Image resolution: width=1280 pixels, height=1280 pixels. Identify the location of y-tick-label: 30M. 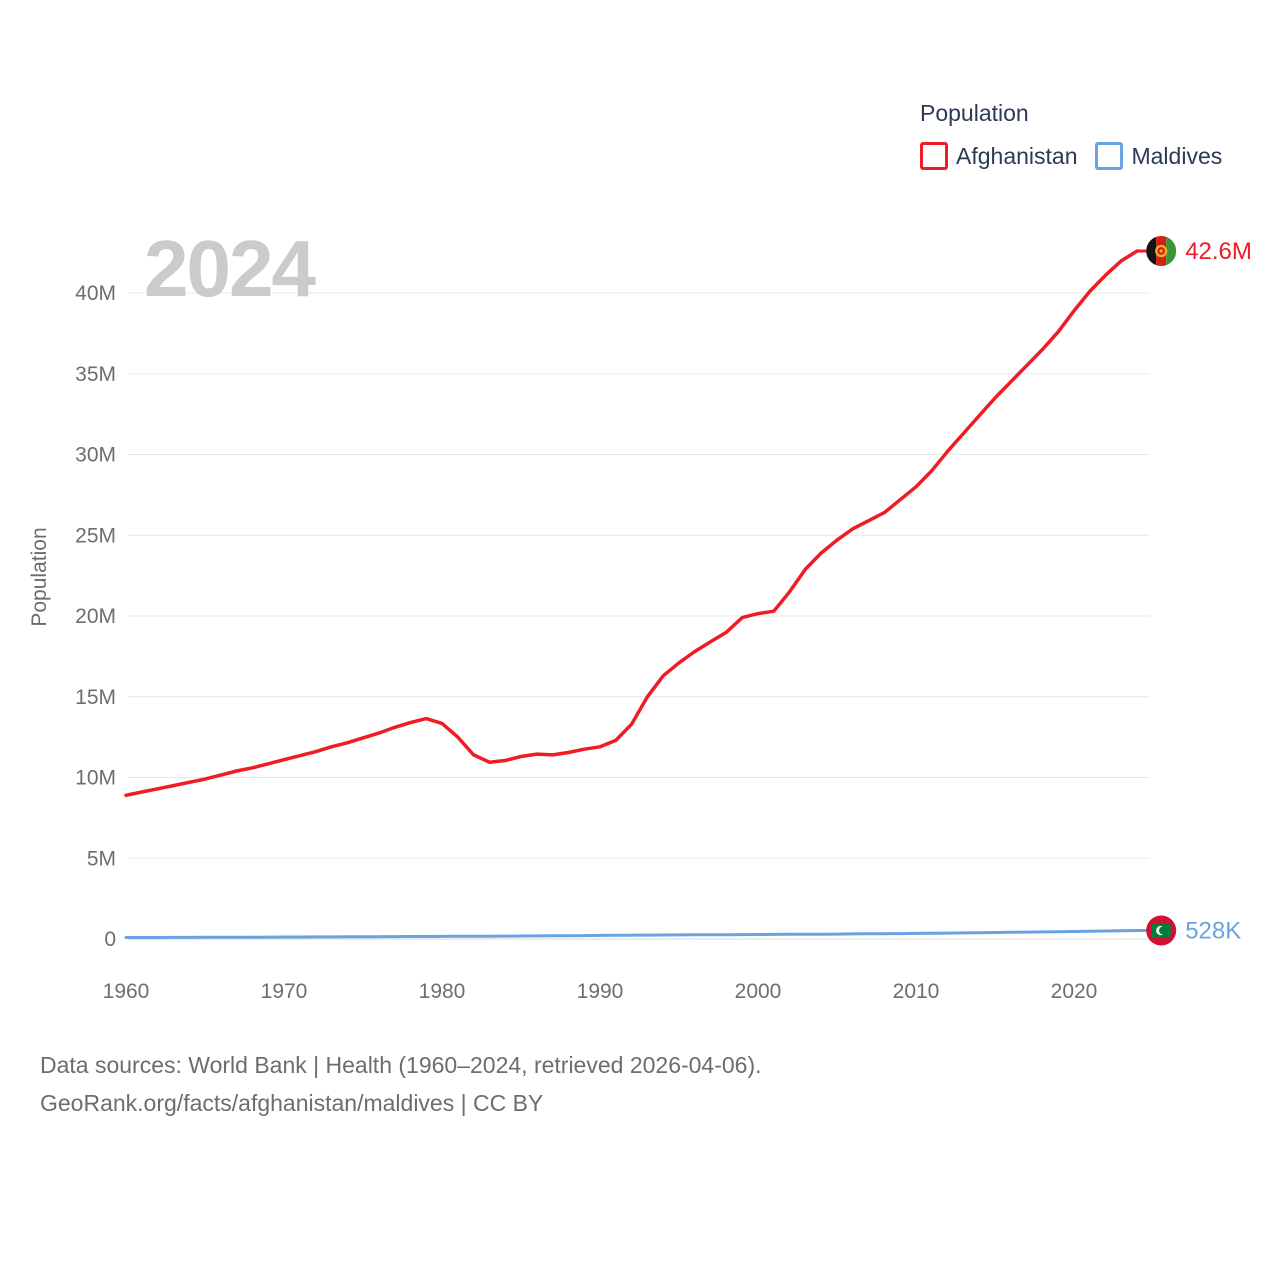
(95, 455).